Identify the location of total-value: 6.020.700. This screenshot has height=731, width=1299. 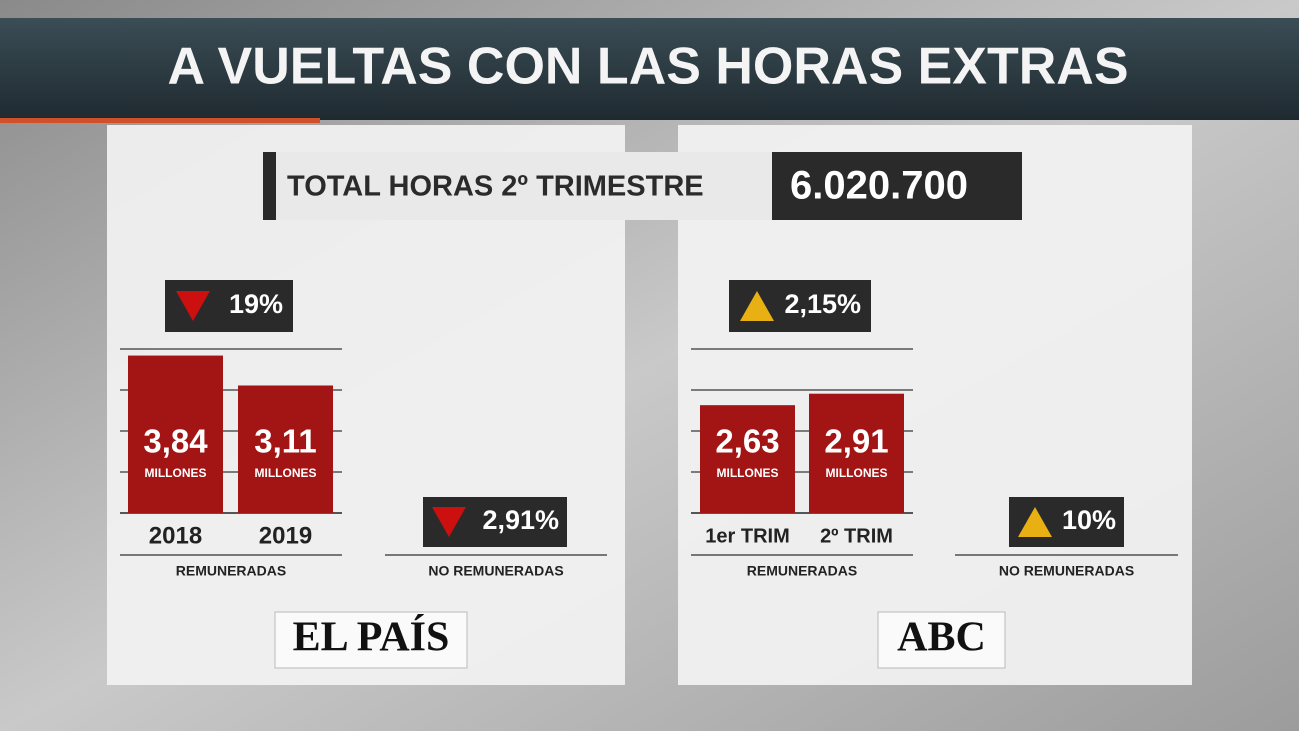
(879, 186).